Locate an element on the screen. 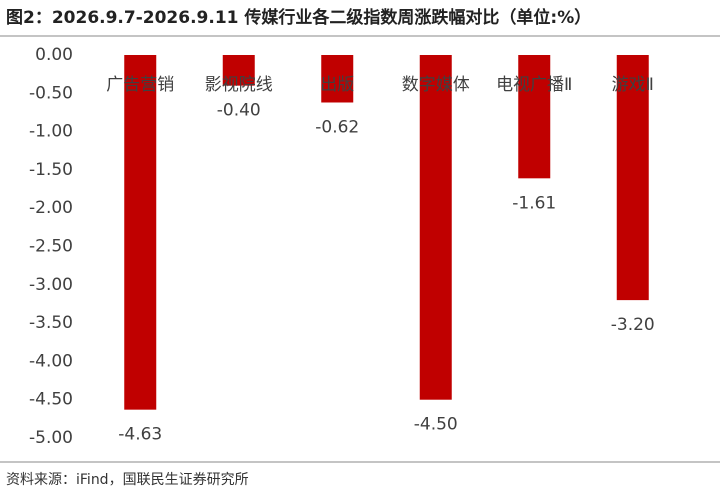  y-tick-label: -2.00 is located at coordinates (51, 208).